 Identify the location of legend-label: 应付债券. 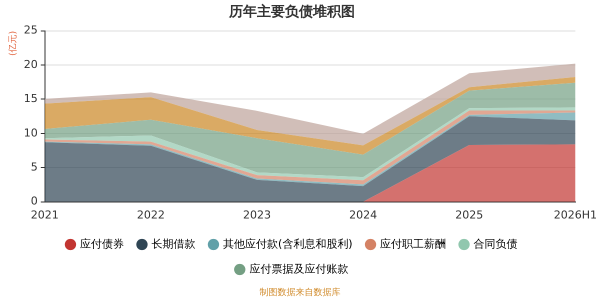
(102, 243).